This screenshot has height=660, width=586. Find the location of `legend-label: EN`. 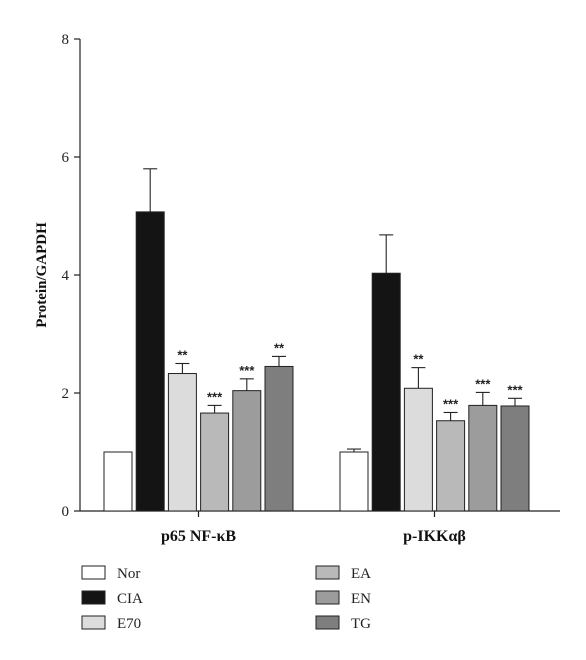

legend-label: EN is located at coordinates (361, 599).